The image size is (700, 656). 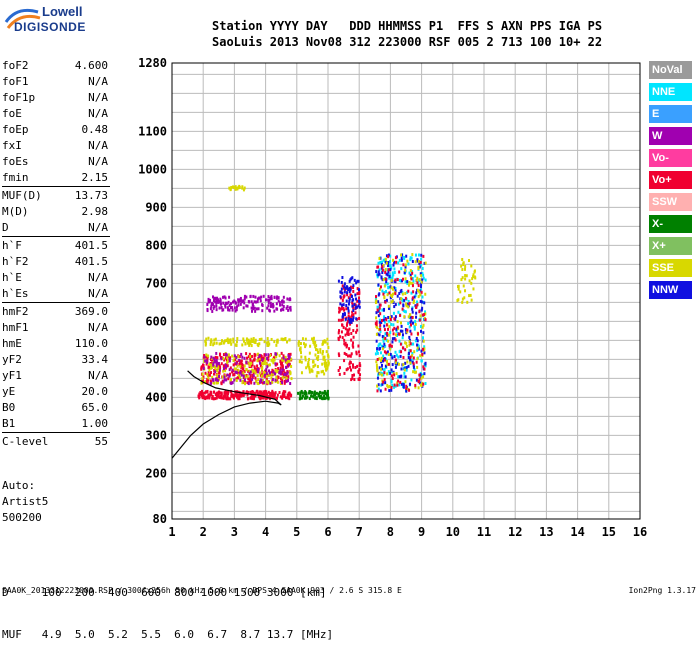 I want to click on auto-label: Auto:, so click(x=19, y=485).